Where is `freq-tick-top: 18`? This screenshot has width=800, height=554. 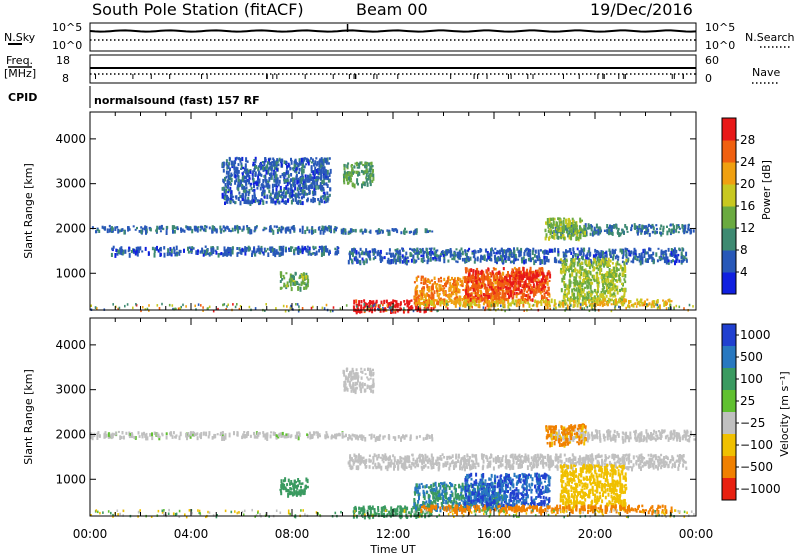
freq-tick-top: 18 is located at coordinates (63, 60).